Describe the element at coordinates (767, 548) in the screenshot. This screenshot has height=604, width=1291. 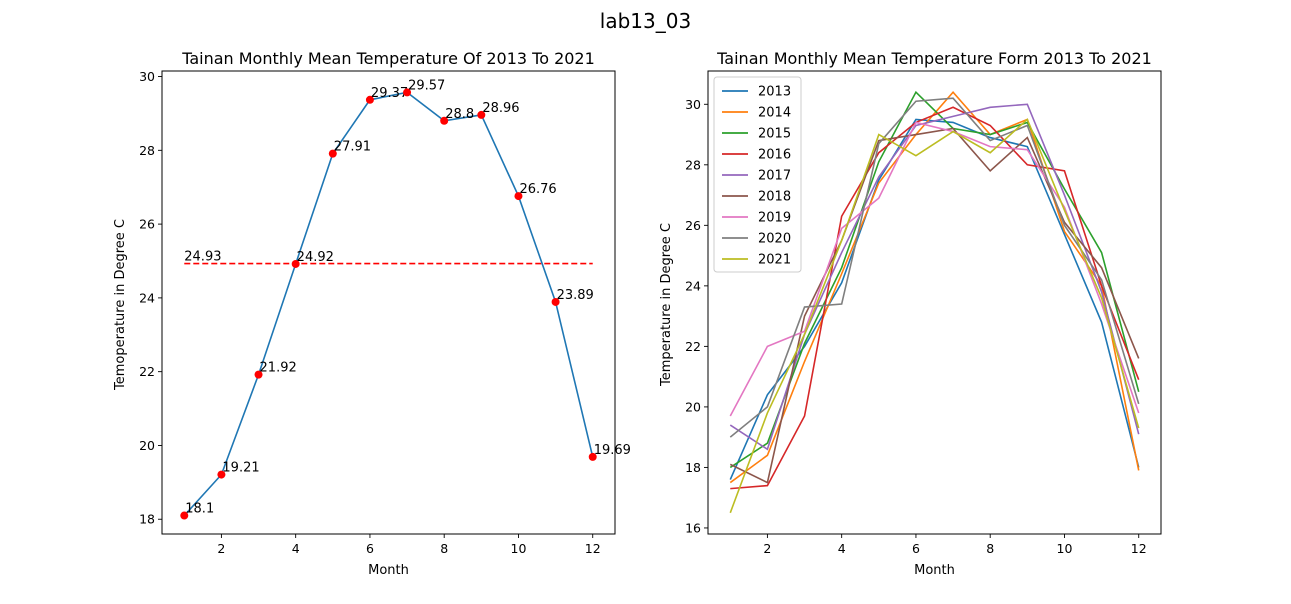
I see `right-x-tick-label: 2` at that location.